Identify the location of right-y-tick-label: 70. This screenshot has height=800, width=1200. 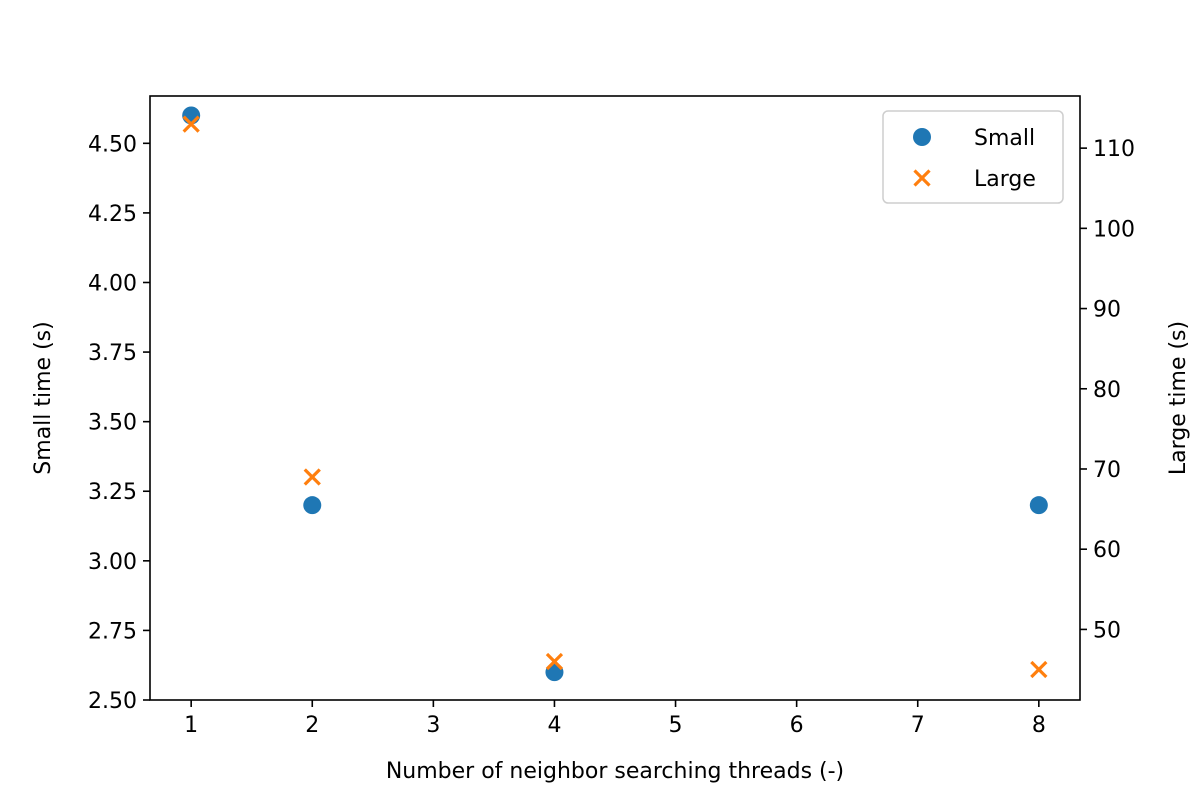
(1107, 470).